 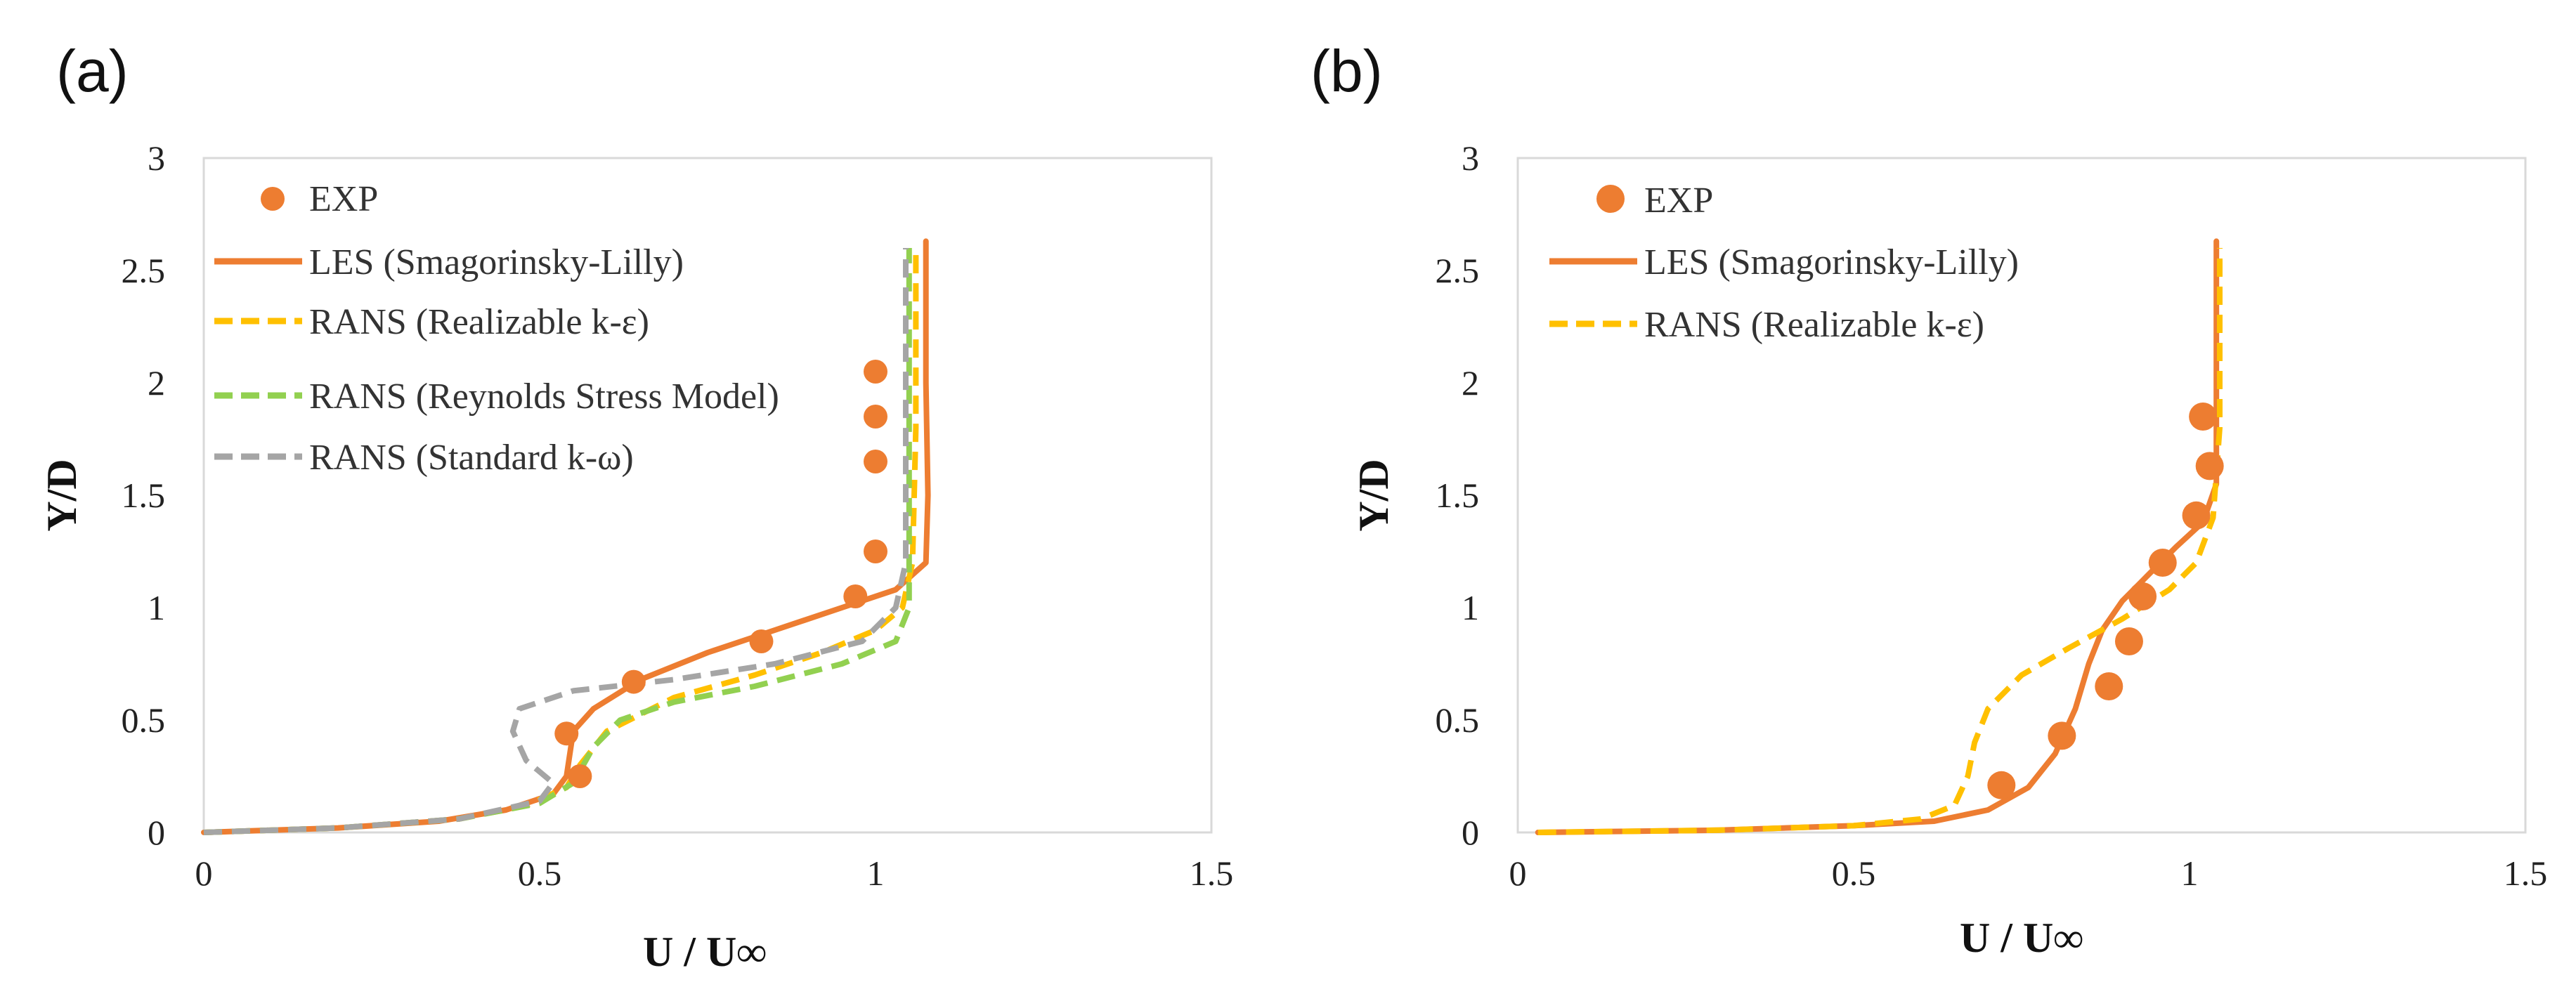 I want to click on panel-b-x-axis-title: U / U∞, so click(x=2021, y=938).